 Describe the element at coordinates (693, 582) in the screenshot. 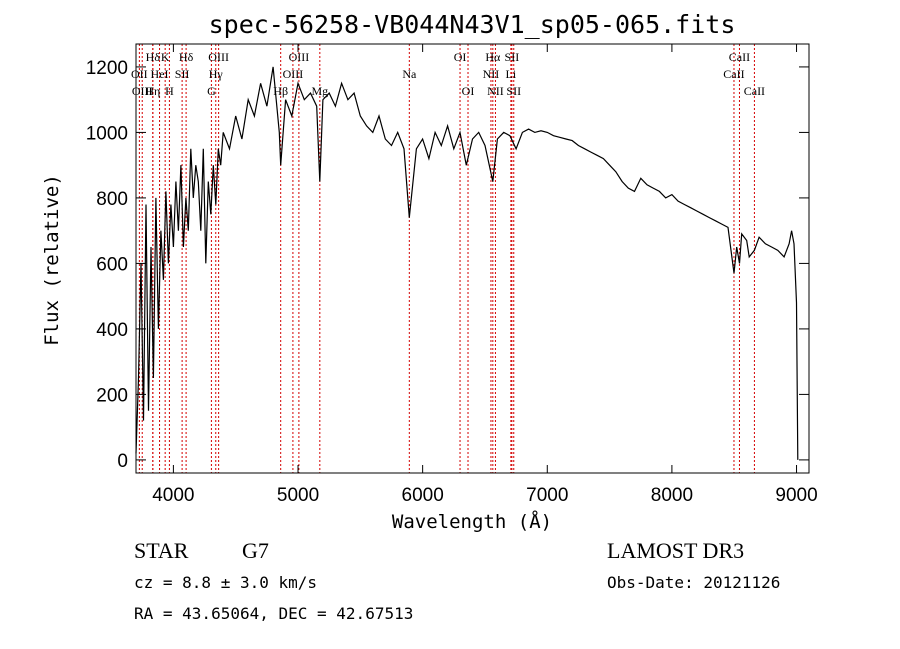

I see `obs-date-text: Obs-Date: 20121126` at that location.